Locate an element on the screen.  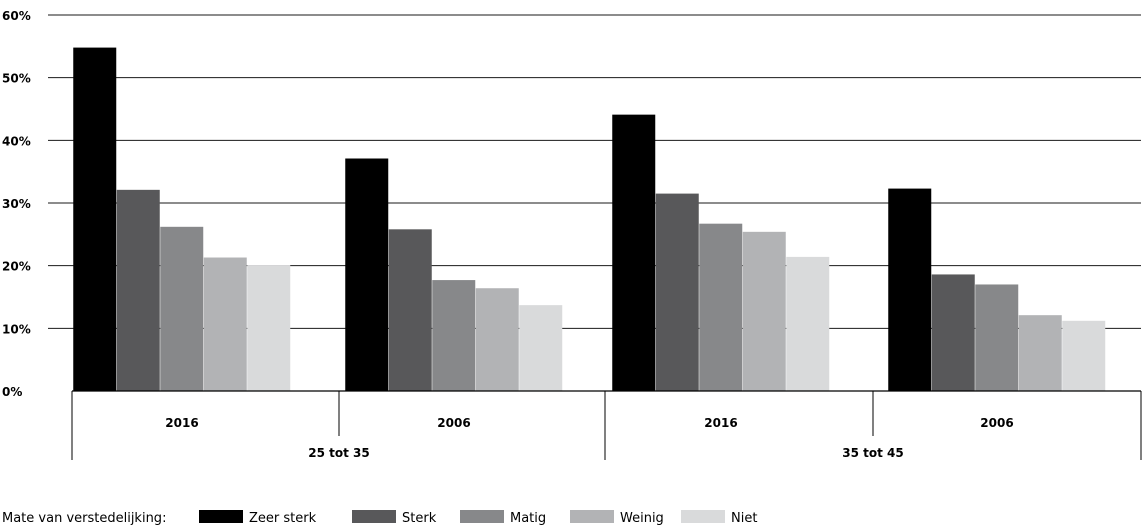
y-tick-label: 50% is located at coordinates (16, 79).